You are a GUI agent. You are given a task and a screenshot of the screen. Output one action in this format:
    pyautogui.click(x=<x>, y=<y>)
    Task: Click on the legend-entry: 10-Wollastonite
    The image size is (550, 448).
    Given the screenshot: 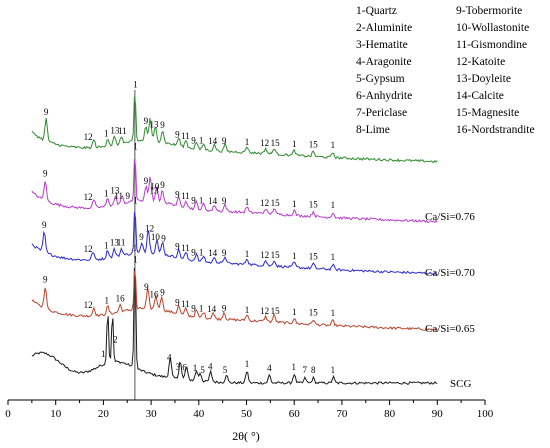 What is the action you would take?
    pyautogui.click(x=492, y=28)
    